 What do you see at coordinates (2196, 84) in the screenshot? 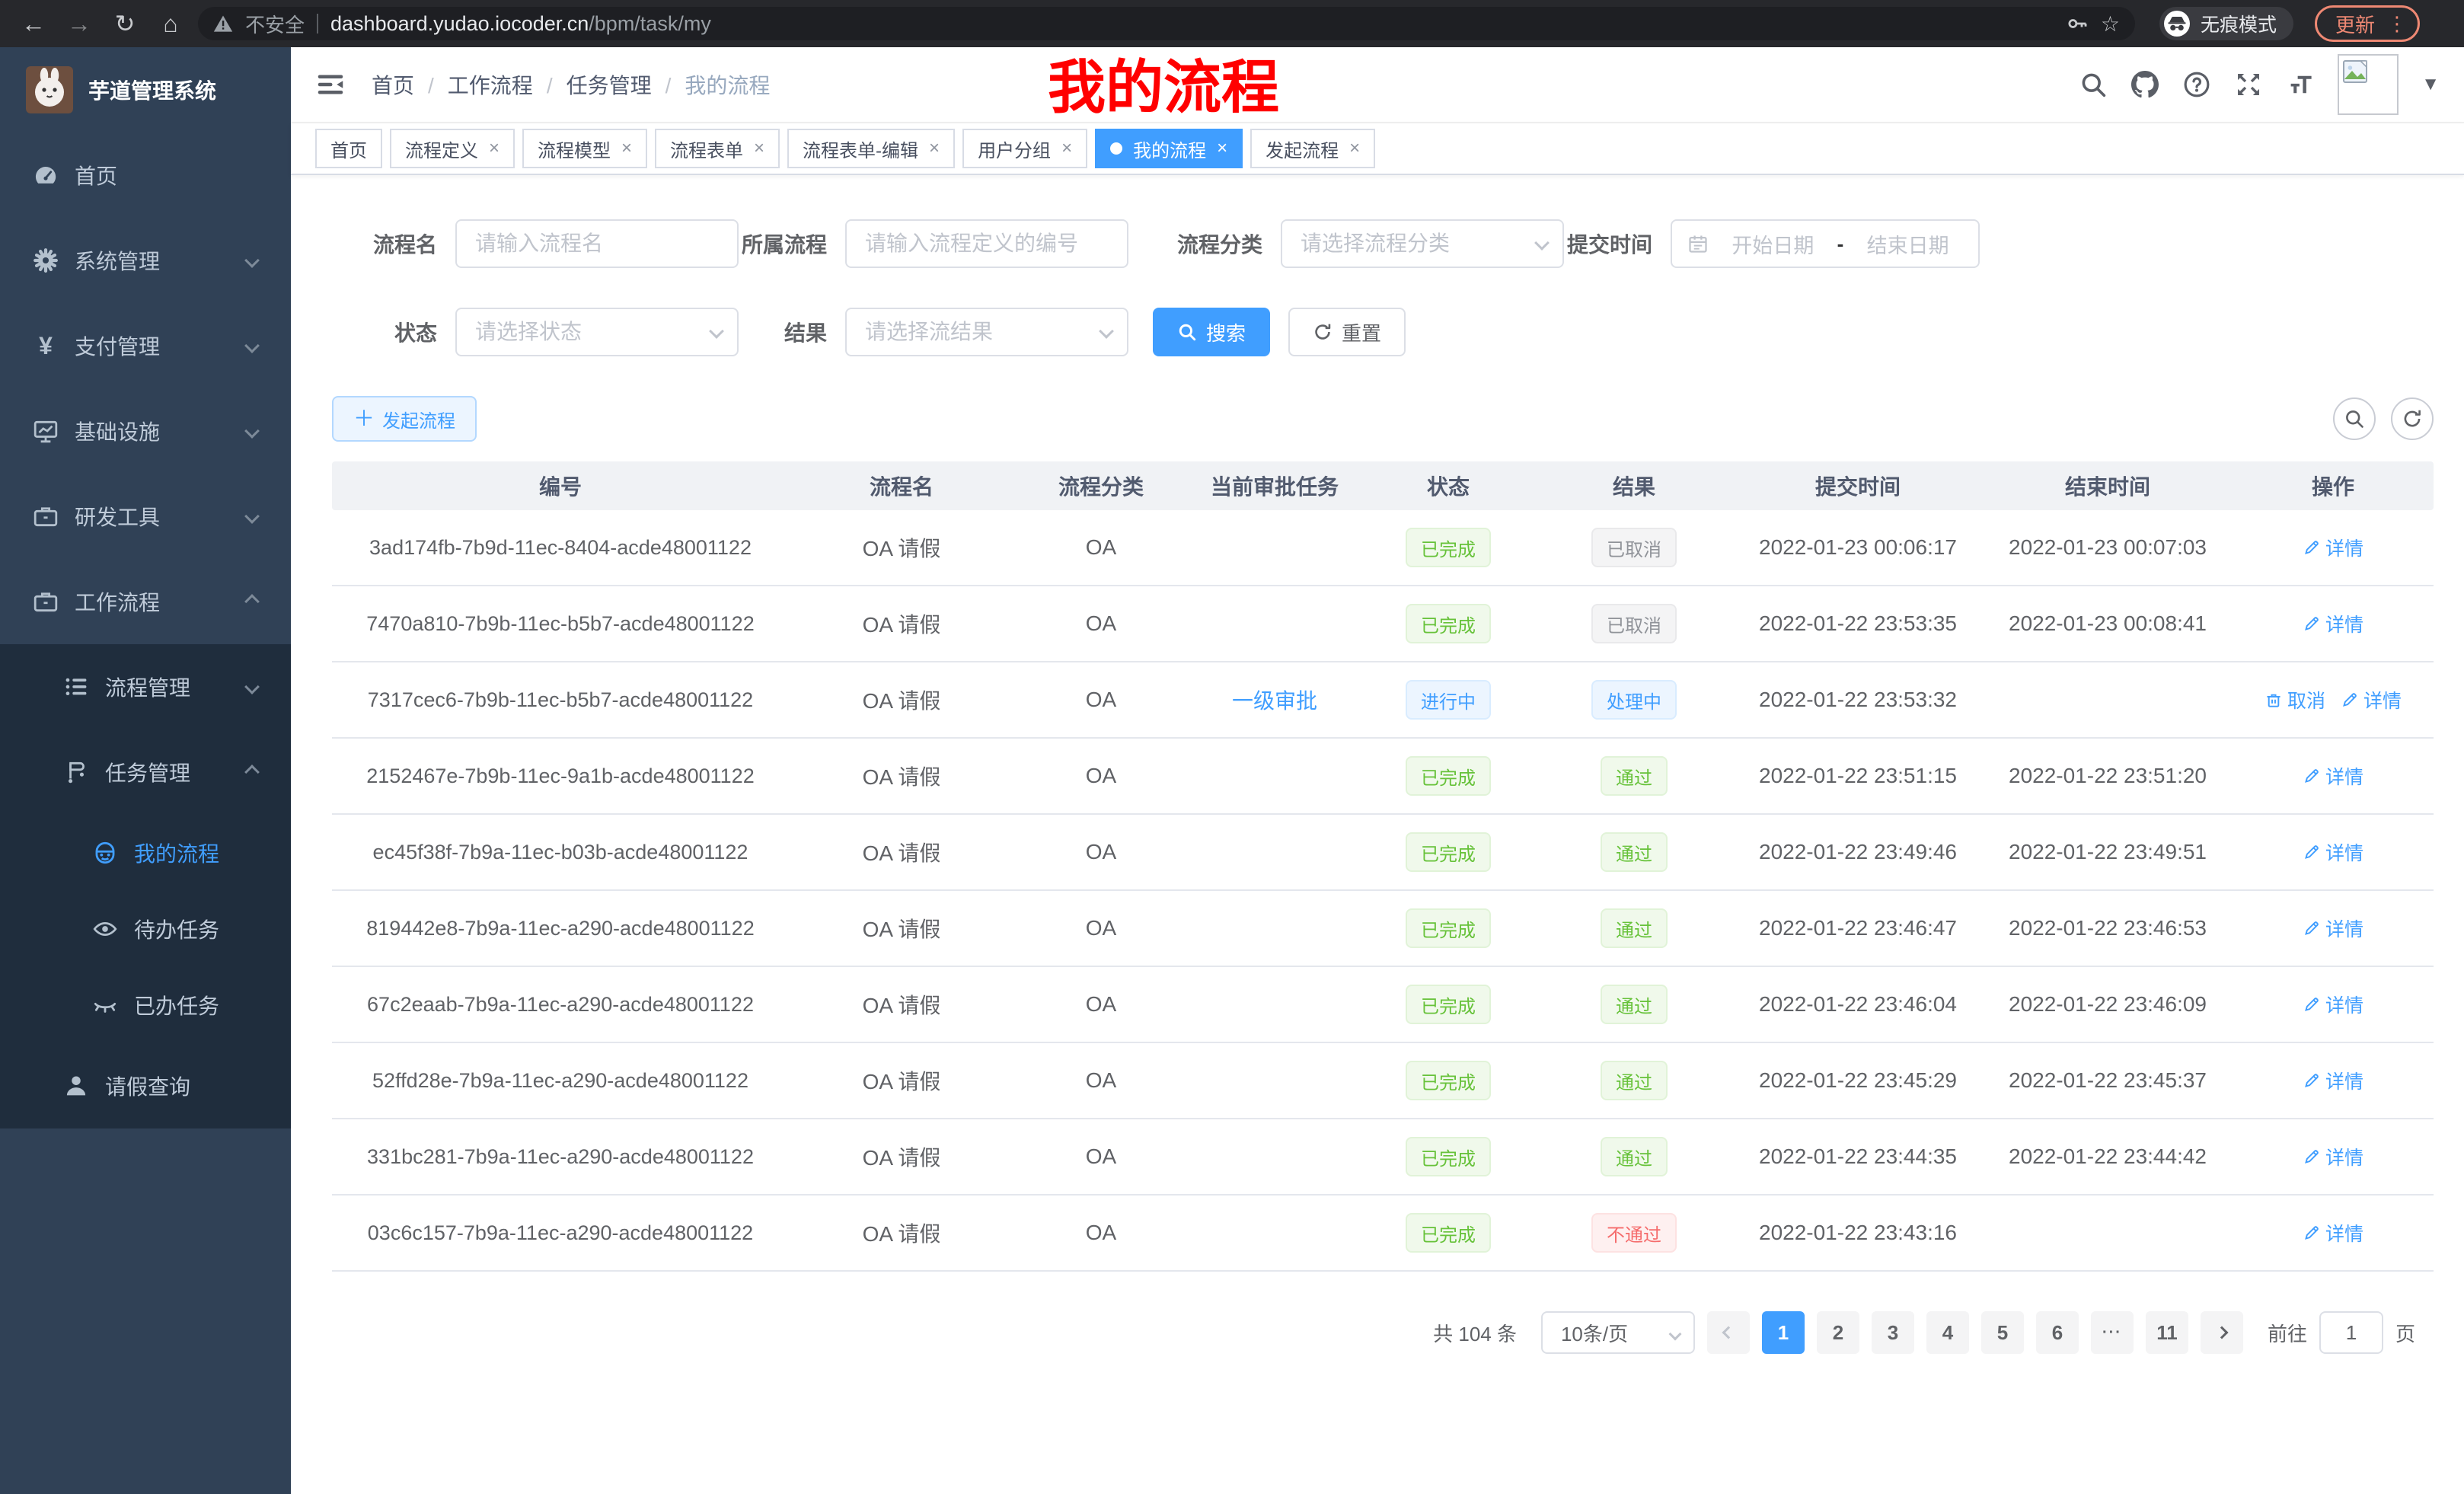
I see `help-icon` at bounding box center [2196, 84].